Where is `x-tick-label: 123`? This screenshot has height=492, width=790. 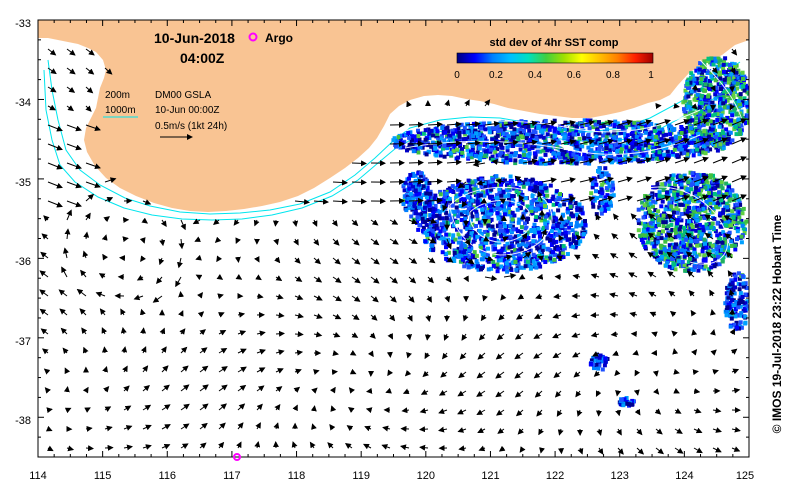
x-tick-label: 123 is located at coordinates (620, 476).